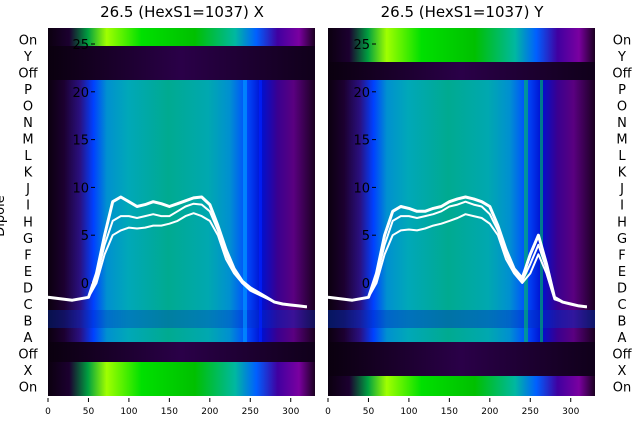 This screenshot has height=440, width=640. I want to click on heatmap-dark-top-y, so click(461, 71).